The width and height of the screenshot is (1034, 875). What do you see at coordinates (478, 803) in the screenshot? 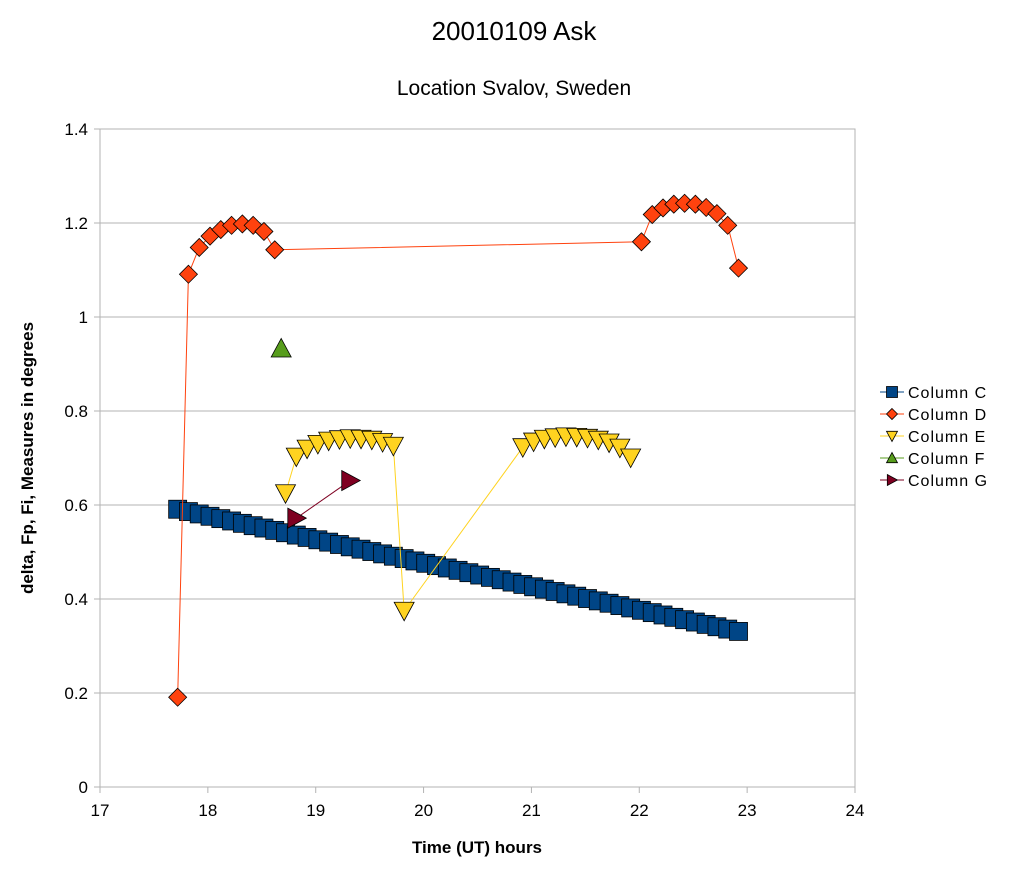
I see `x-axis: 17 18 19 20 21 22 23 24` at bounding box center [478, 803].